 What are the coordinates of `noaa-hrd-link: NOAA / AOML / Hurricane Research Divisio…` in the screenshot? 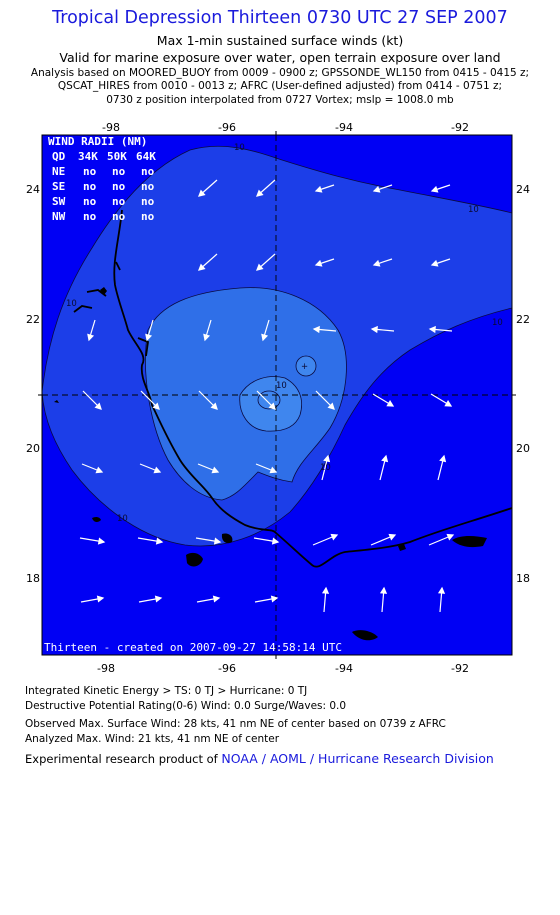 It's located at (357, 758).